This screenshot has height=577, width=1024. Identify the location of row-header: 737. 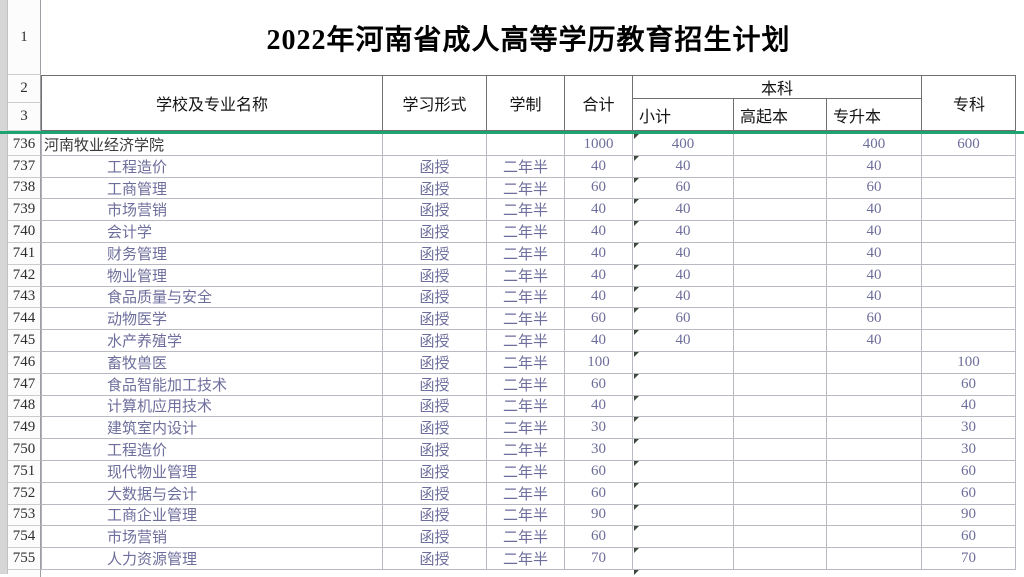
(24, 166).